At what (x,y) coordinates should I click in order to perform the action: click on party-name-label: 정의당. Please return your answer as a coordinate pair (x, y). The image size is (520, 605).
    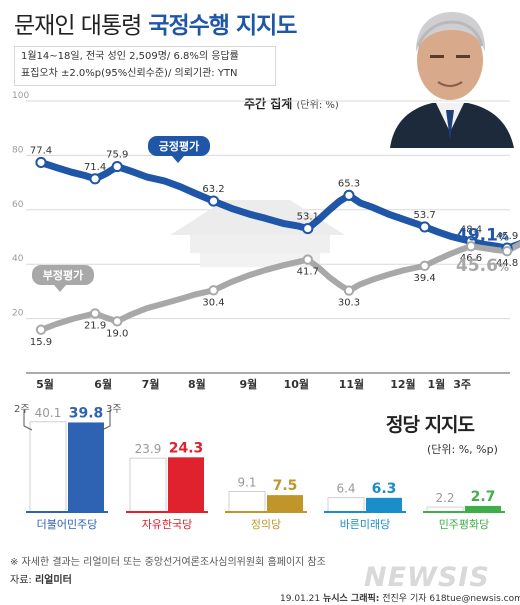
    Looking at the image, I should click on (266, 524).